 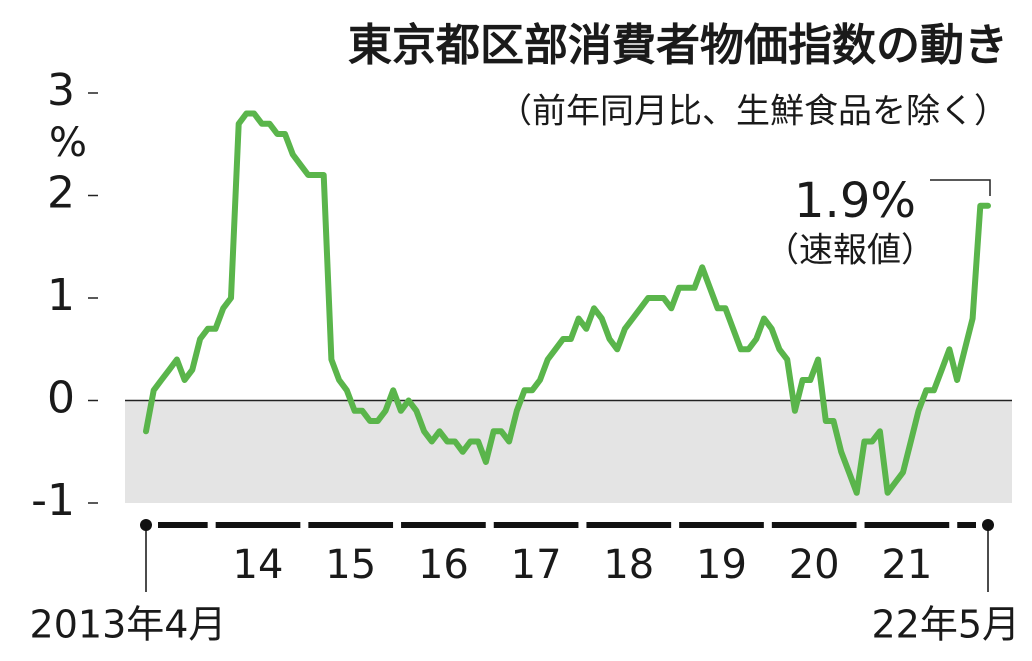 What do you see at coordinates (906, 565) in the screenshot?
I see `x-tick-label: 21` at bounding box center [906, 565].